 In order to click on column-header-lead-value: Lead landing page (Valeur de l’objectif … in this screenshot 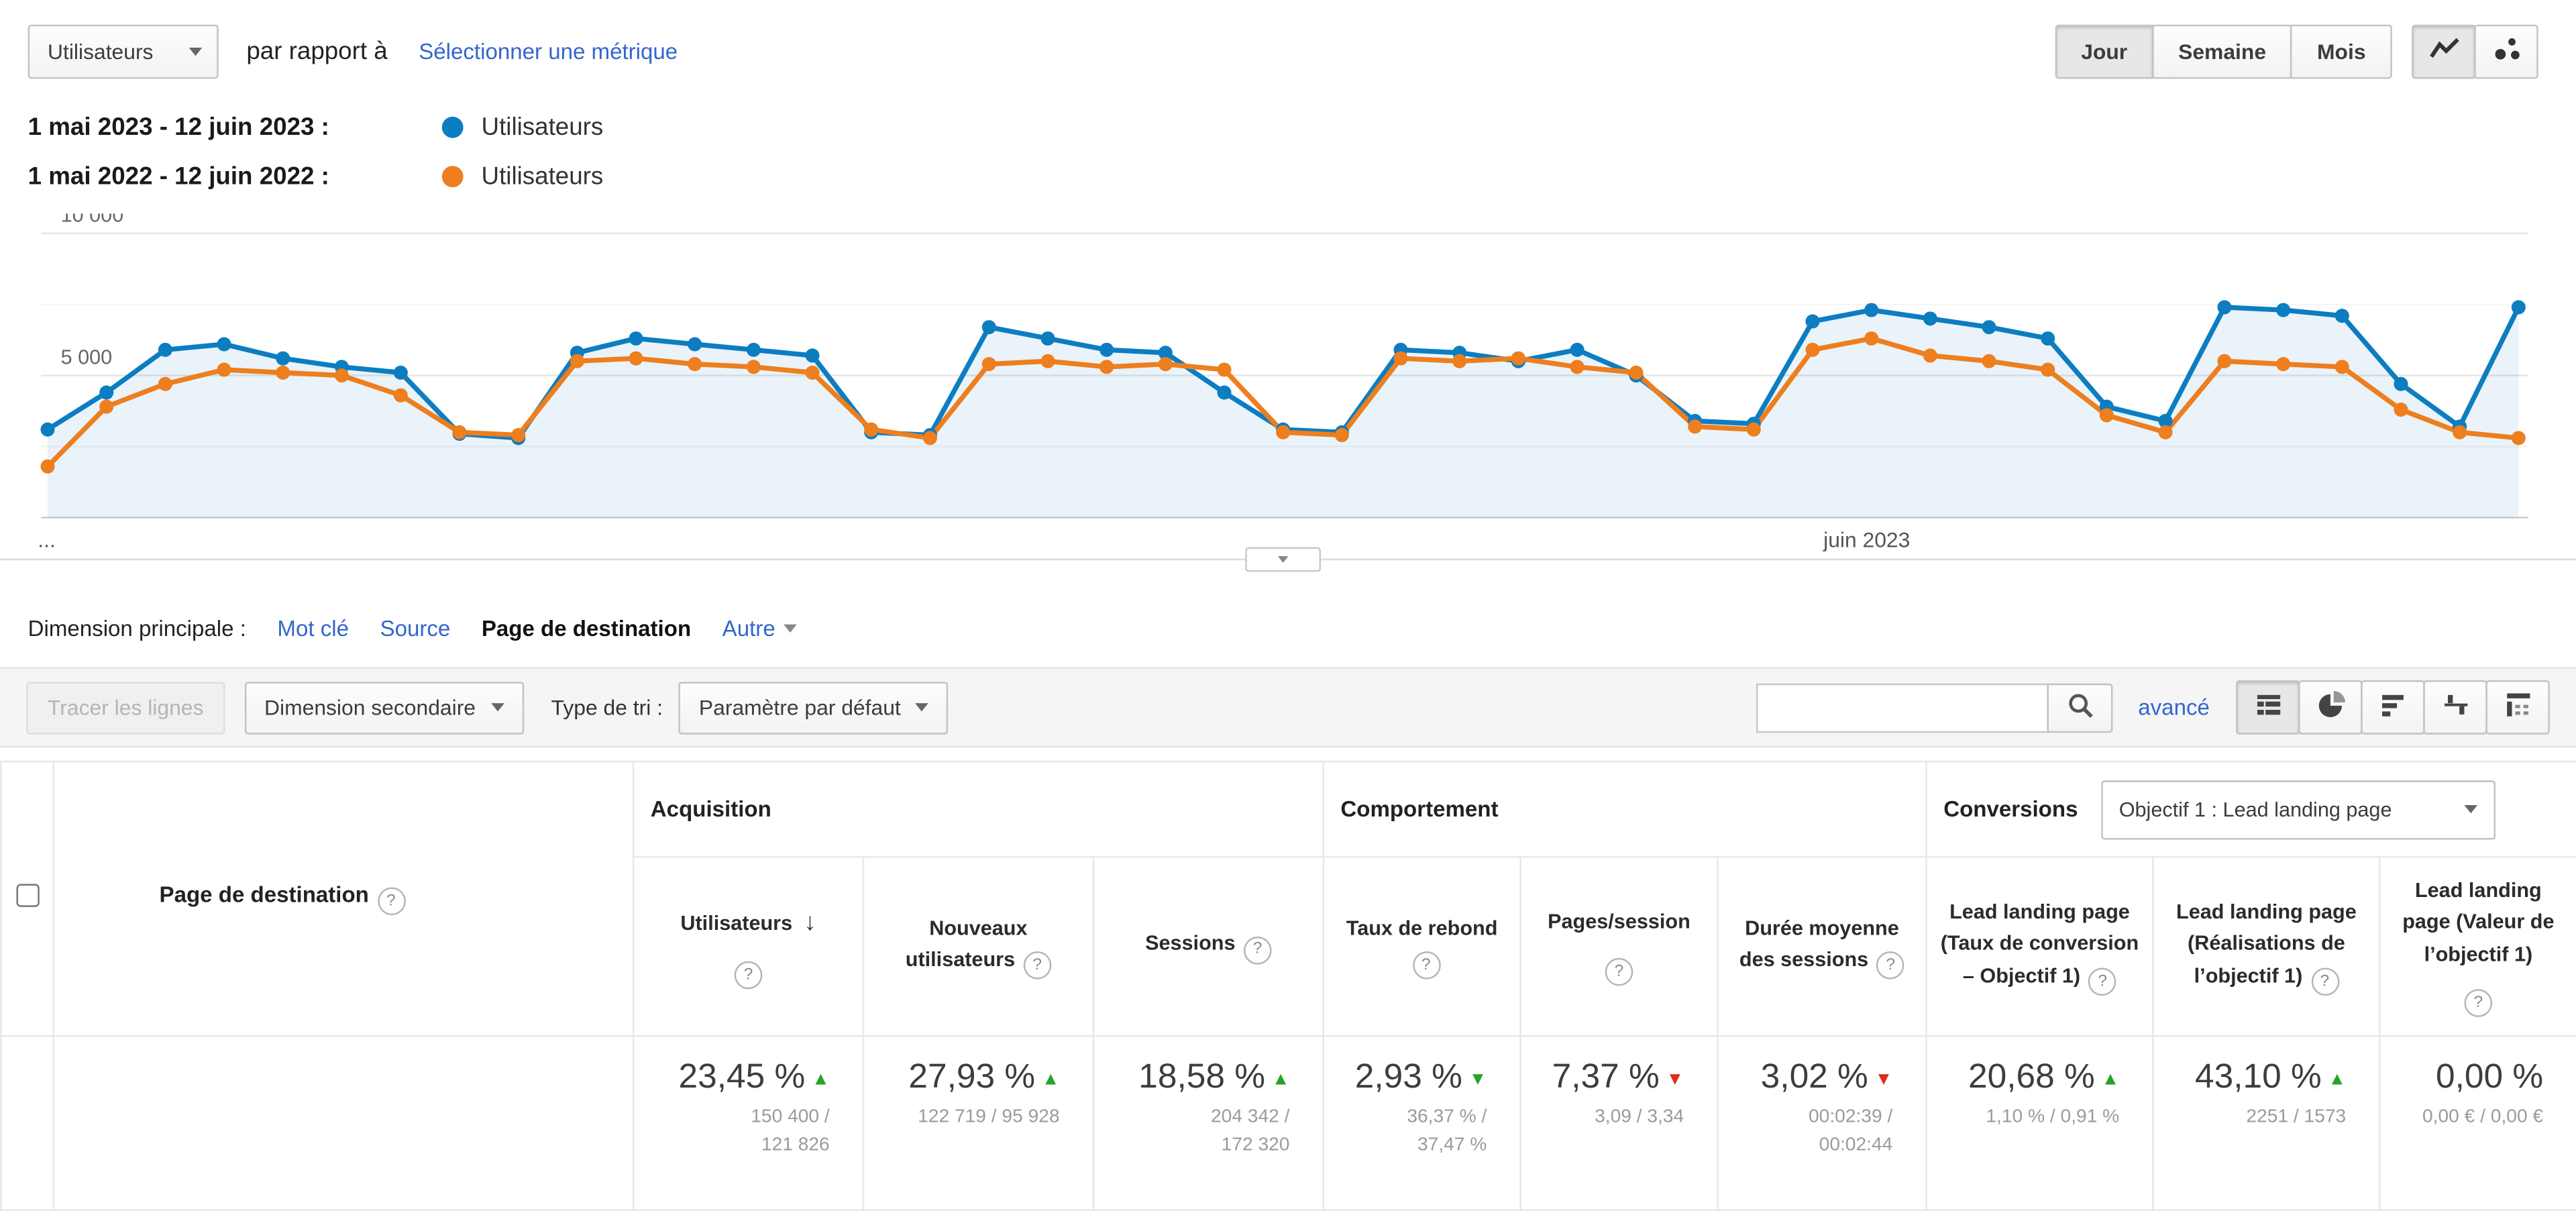, I will do `click(2477, 946)`.